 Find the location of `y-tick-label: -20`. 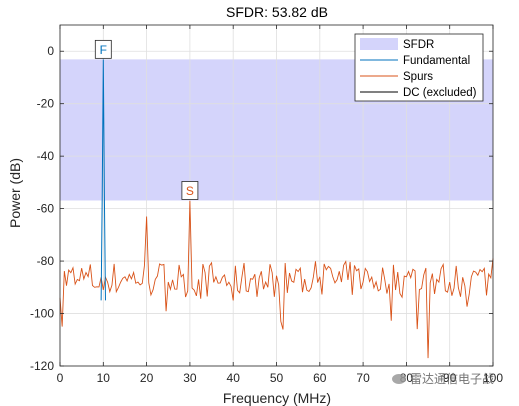

y-tick-label: -20 is located at coordinates (46, 104).